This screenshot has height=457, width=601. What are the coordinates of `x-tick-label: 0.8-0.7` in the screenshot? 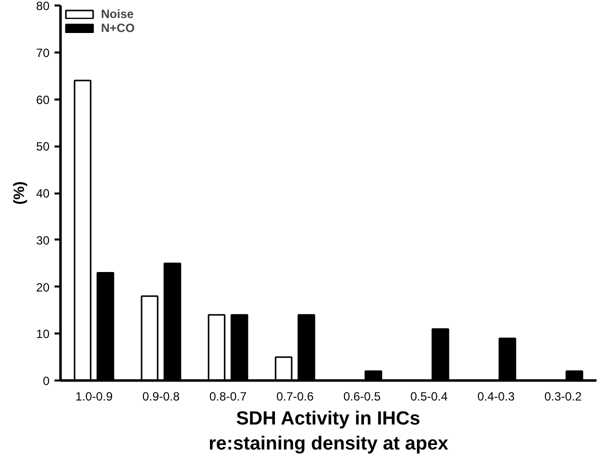 It's located at (228, 397).